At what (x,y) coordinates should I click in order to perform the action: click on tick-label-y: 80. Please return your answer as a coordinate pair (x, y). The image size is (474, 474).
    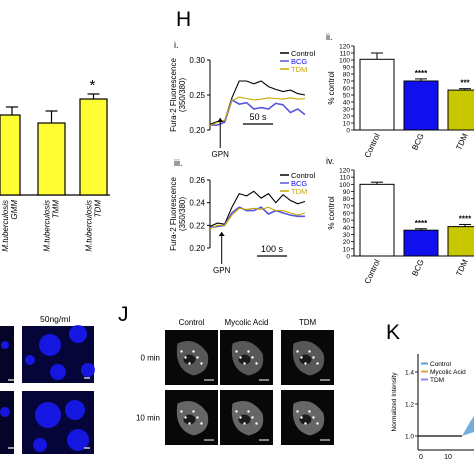
    Looking at the image, I should click on (347, 75).